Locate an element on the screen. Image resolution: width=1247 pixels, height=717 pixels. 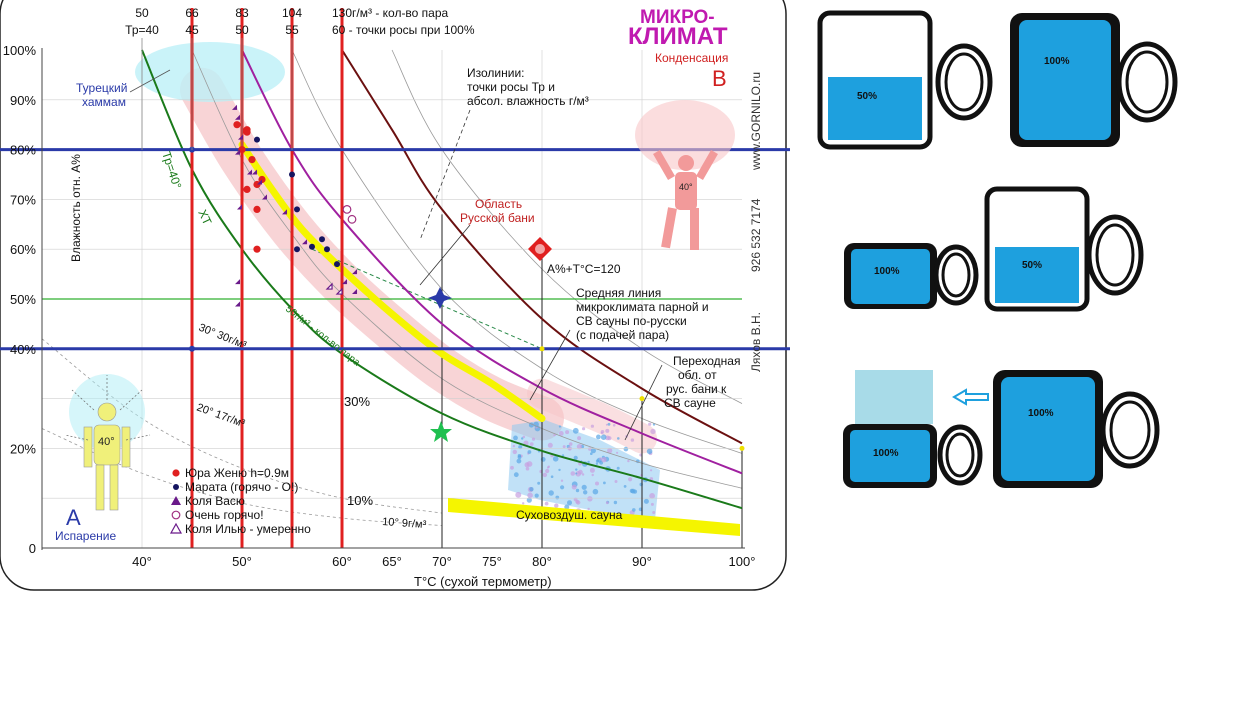
y-tick-label: 50% is located at coordinates (23, 299).